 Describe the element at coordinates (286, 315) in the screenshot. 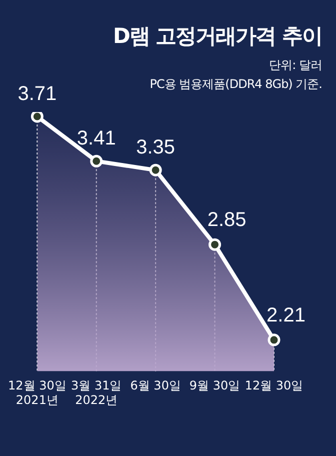

I see `data-label: 2.21` at that location.